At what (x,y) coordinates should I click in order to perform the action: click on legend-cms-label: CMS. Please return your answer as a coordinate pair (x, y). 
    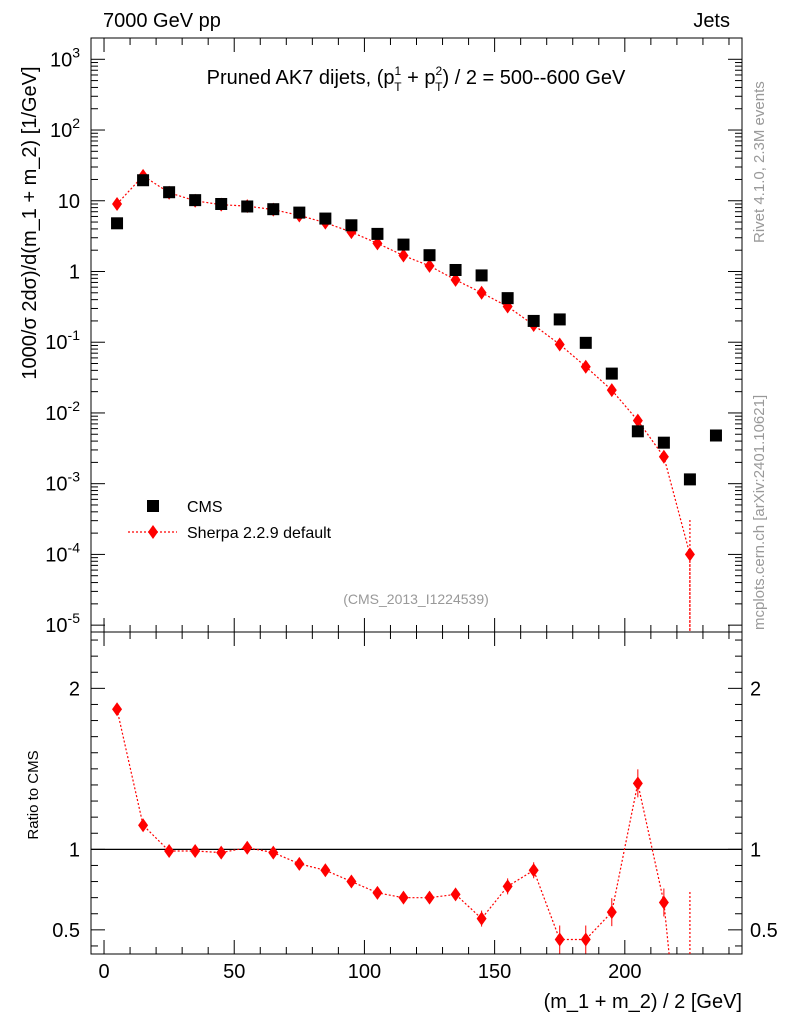
    Looking at the image, I should click on (205, 507).